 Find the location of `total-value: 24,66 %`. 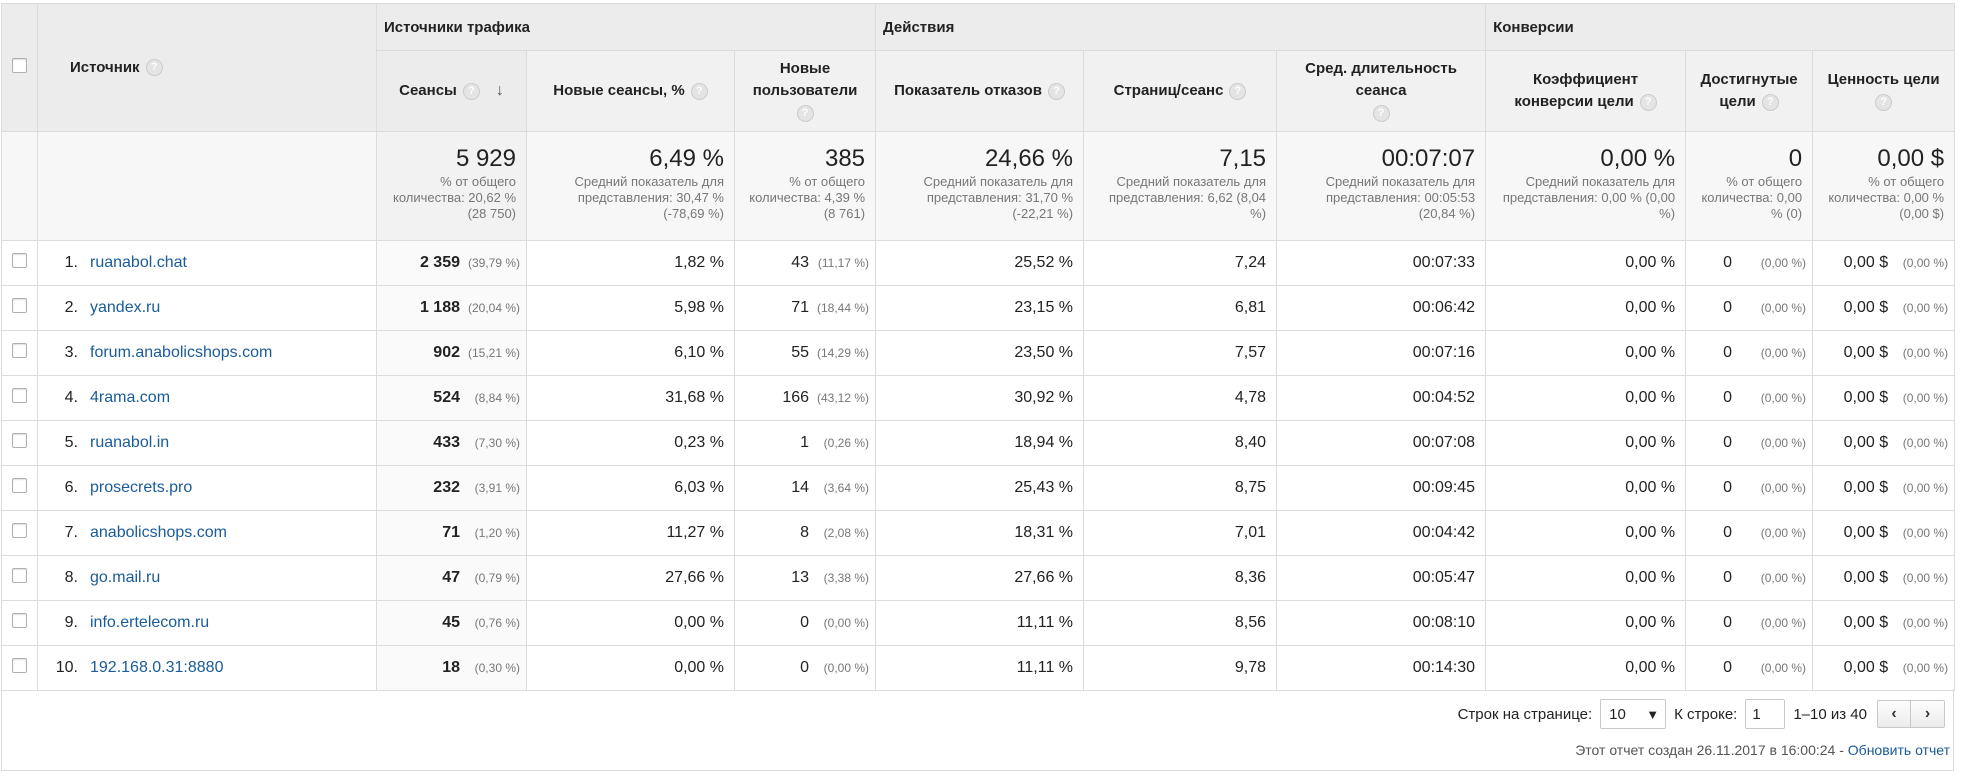

total-value: 24,66 % is located at coordinates (1029, 158).